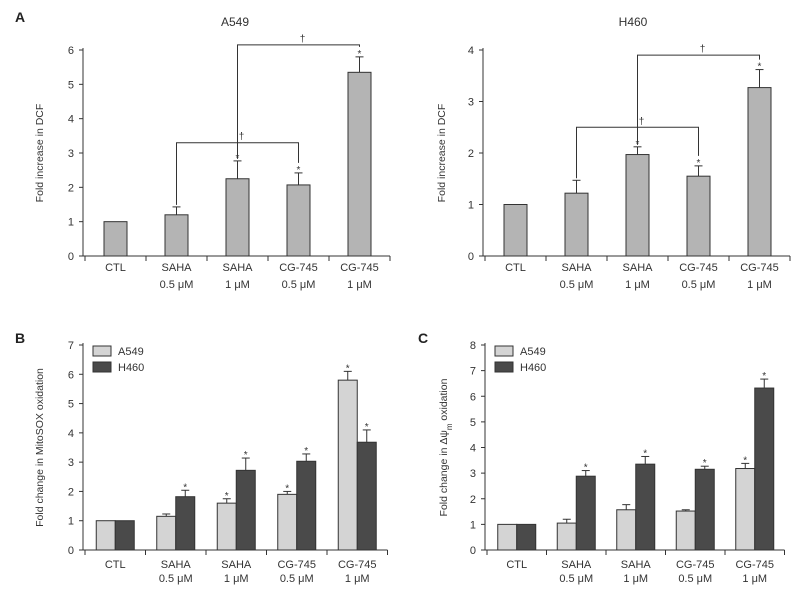  I want to click on y-axis-label: Fold change in Δψm oxidation, so click(446, 447).